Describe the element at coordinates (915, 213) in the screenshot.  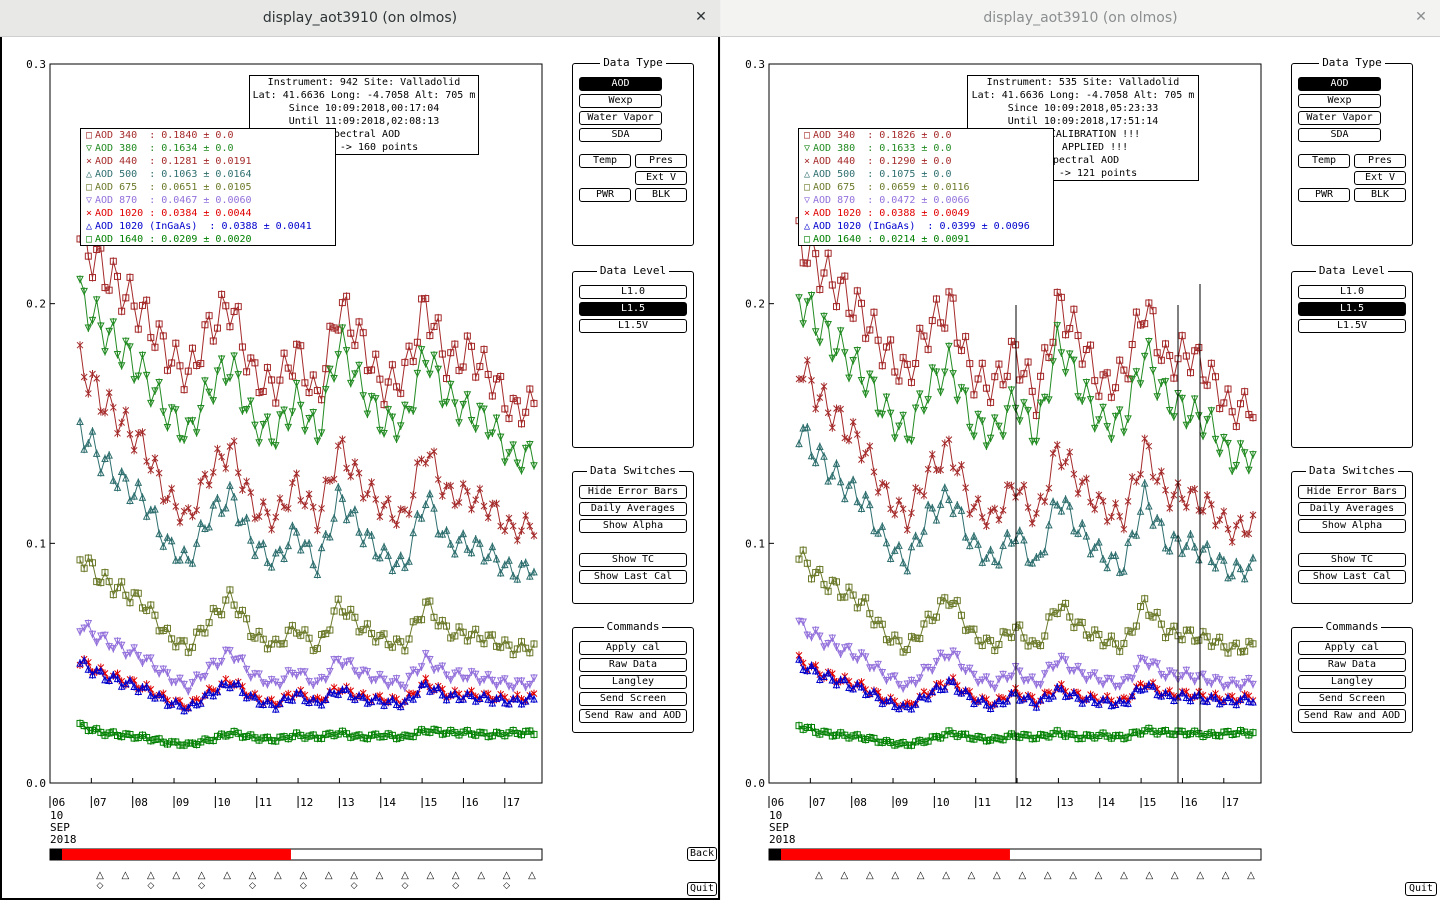
I see `legend-value: : 0.0388 ± 0.0049` at that location.